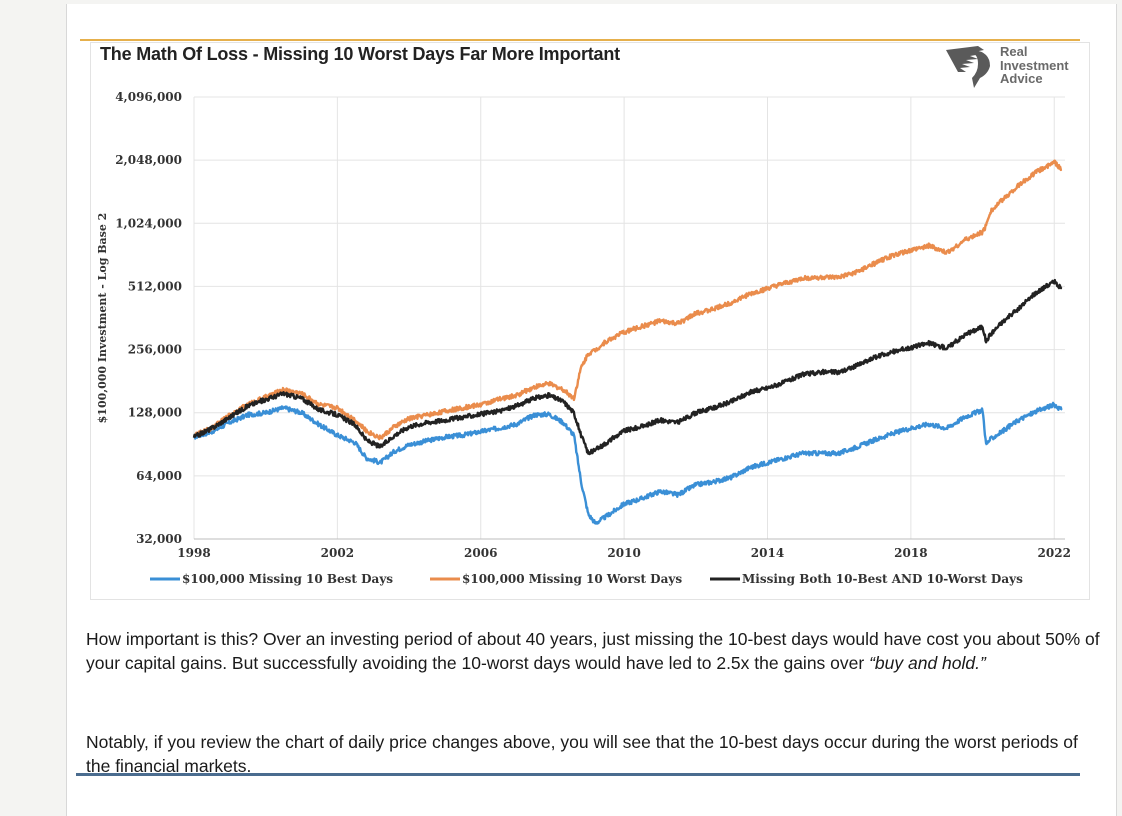 The height and width of the screenshot is (816, 1122). I want to click on x-tick-label: 2002, so click(337, 553).